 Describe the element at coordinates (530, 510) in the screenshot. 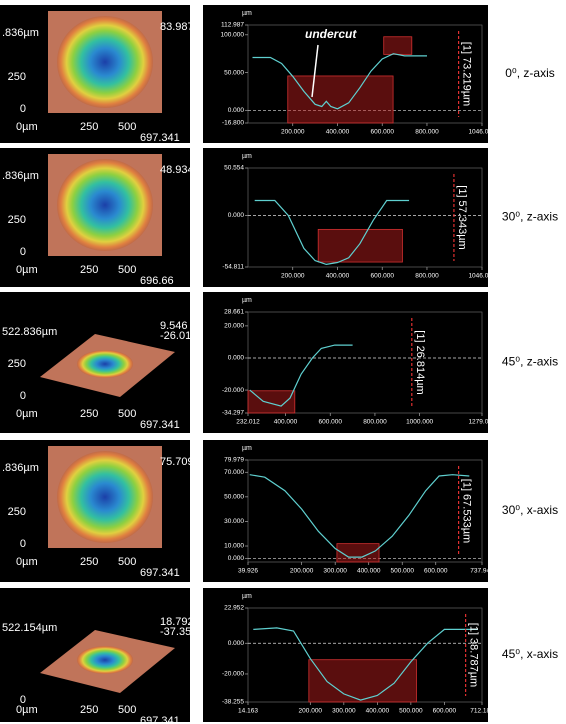

I see `row-label: 30⁰, x-axis` at that location.